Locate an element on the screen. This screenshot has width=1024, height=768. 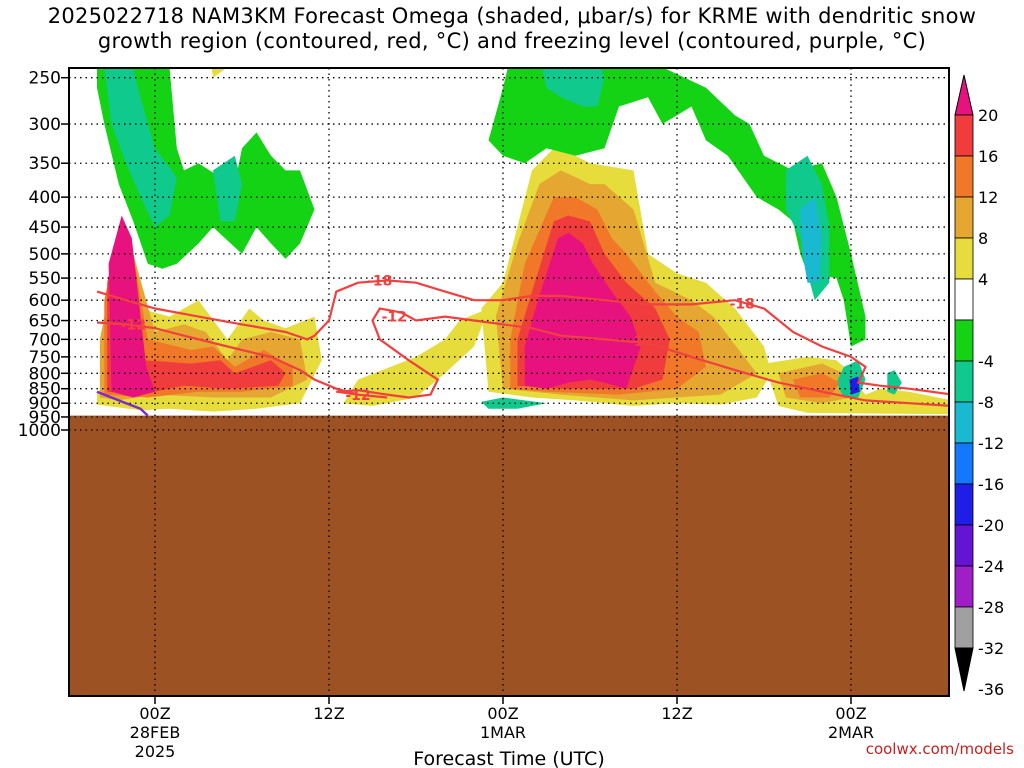
x-tick-label: 2MAR is located at coordinates (851, 732).